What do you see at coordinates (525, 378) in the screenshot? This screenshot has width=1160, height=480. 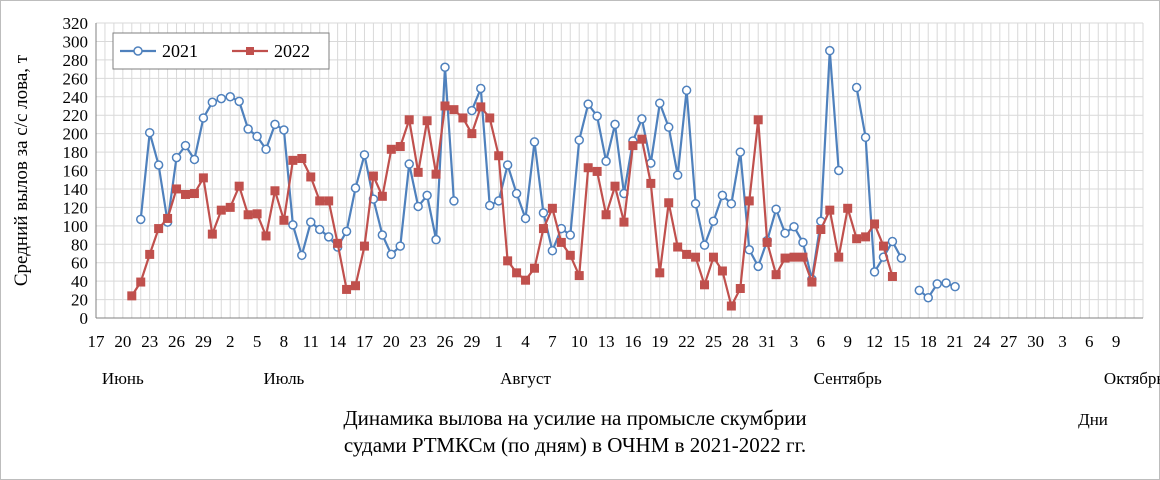 I see `month-label: Август` at bounding box center [525, 378].